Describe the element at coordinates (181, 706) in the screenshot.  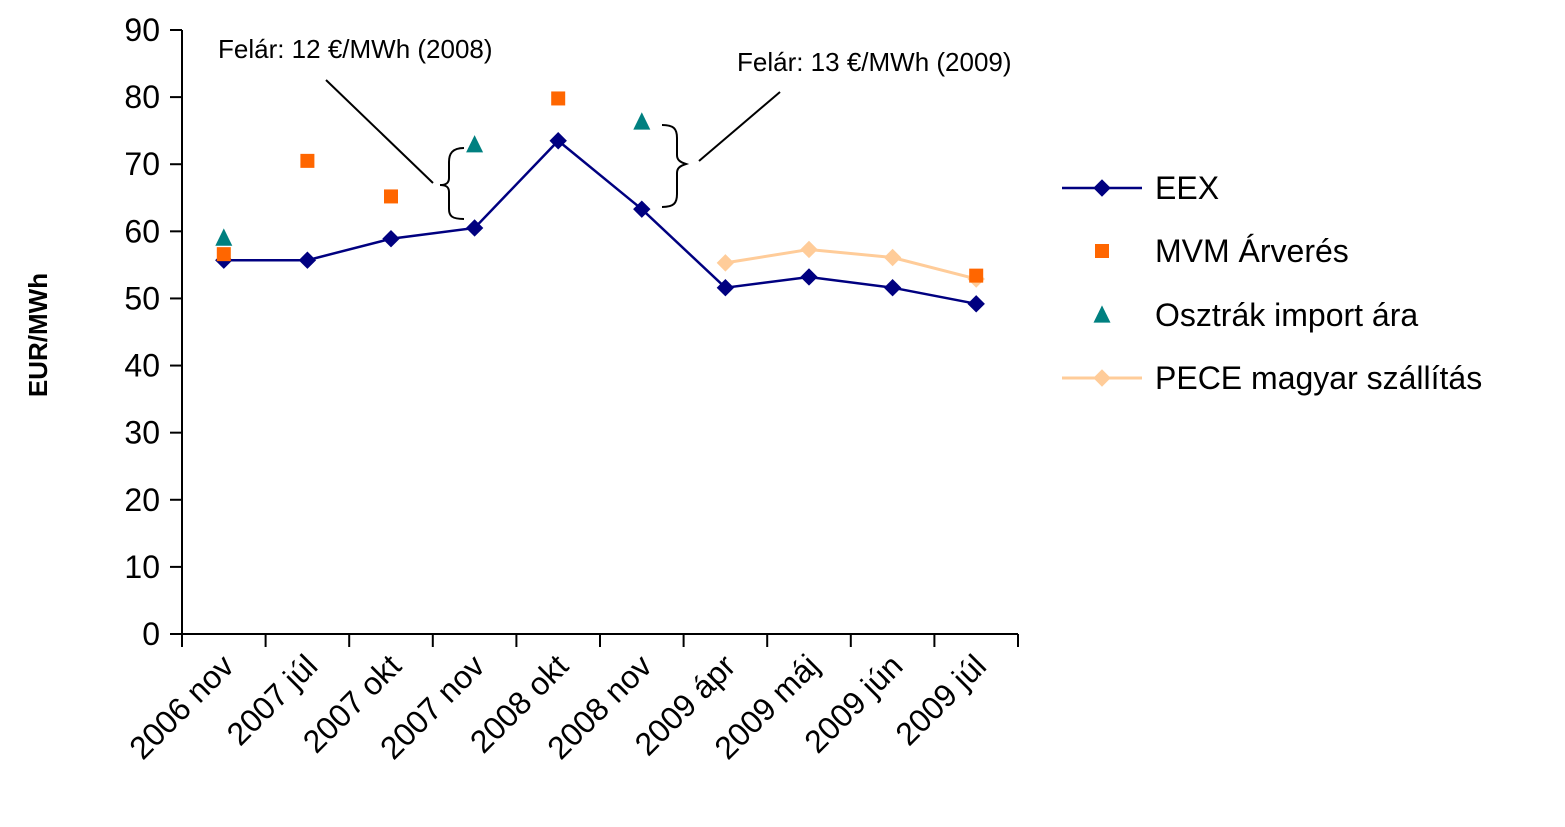
I see `x-tick-label: 2006 nov` at that location.